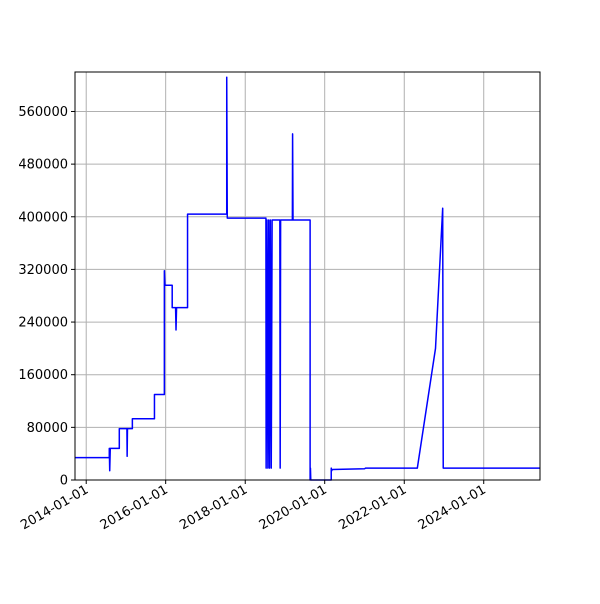  I want to click on y-tick-label: 240000, so click(43, 323).